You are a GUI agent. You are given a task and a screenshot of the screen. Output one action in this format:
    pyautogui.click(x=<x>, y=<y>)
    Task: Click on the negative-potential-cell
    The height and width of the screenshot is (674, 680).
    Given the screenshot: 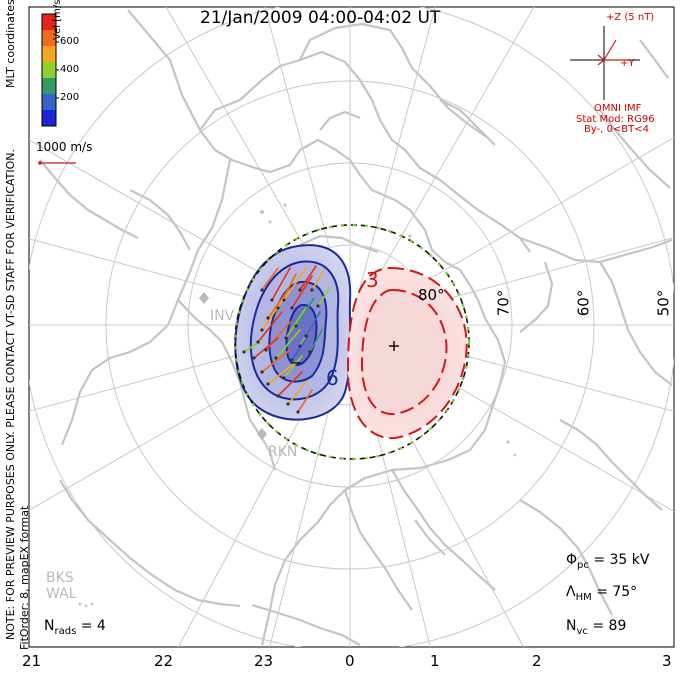 What is the action you would take?
    pyautogui.click(x=293, y=332)
    